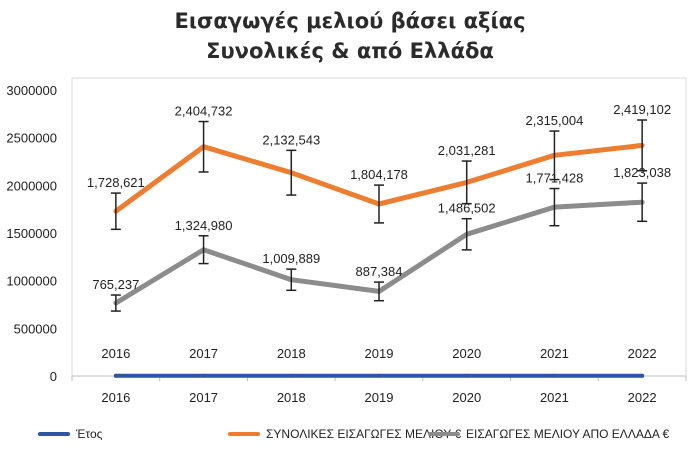 This screenshot has height=456, width=700. Describe the element at coordinates (291, 353) in the screenshot. I see `data-label: 2018` at that location.